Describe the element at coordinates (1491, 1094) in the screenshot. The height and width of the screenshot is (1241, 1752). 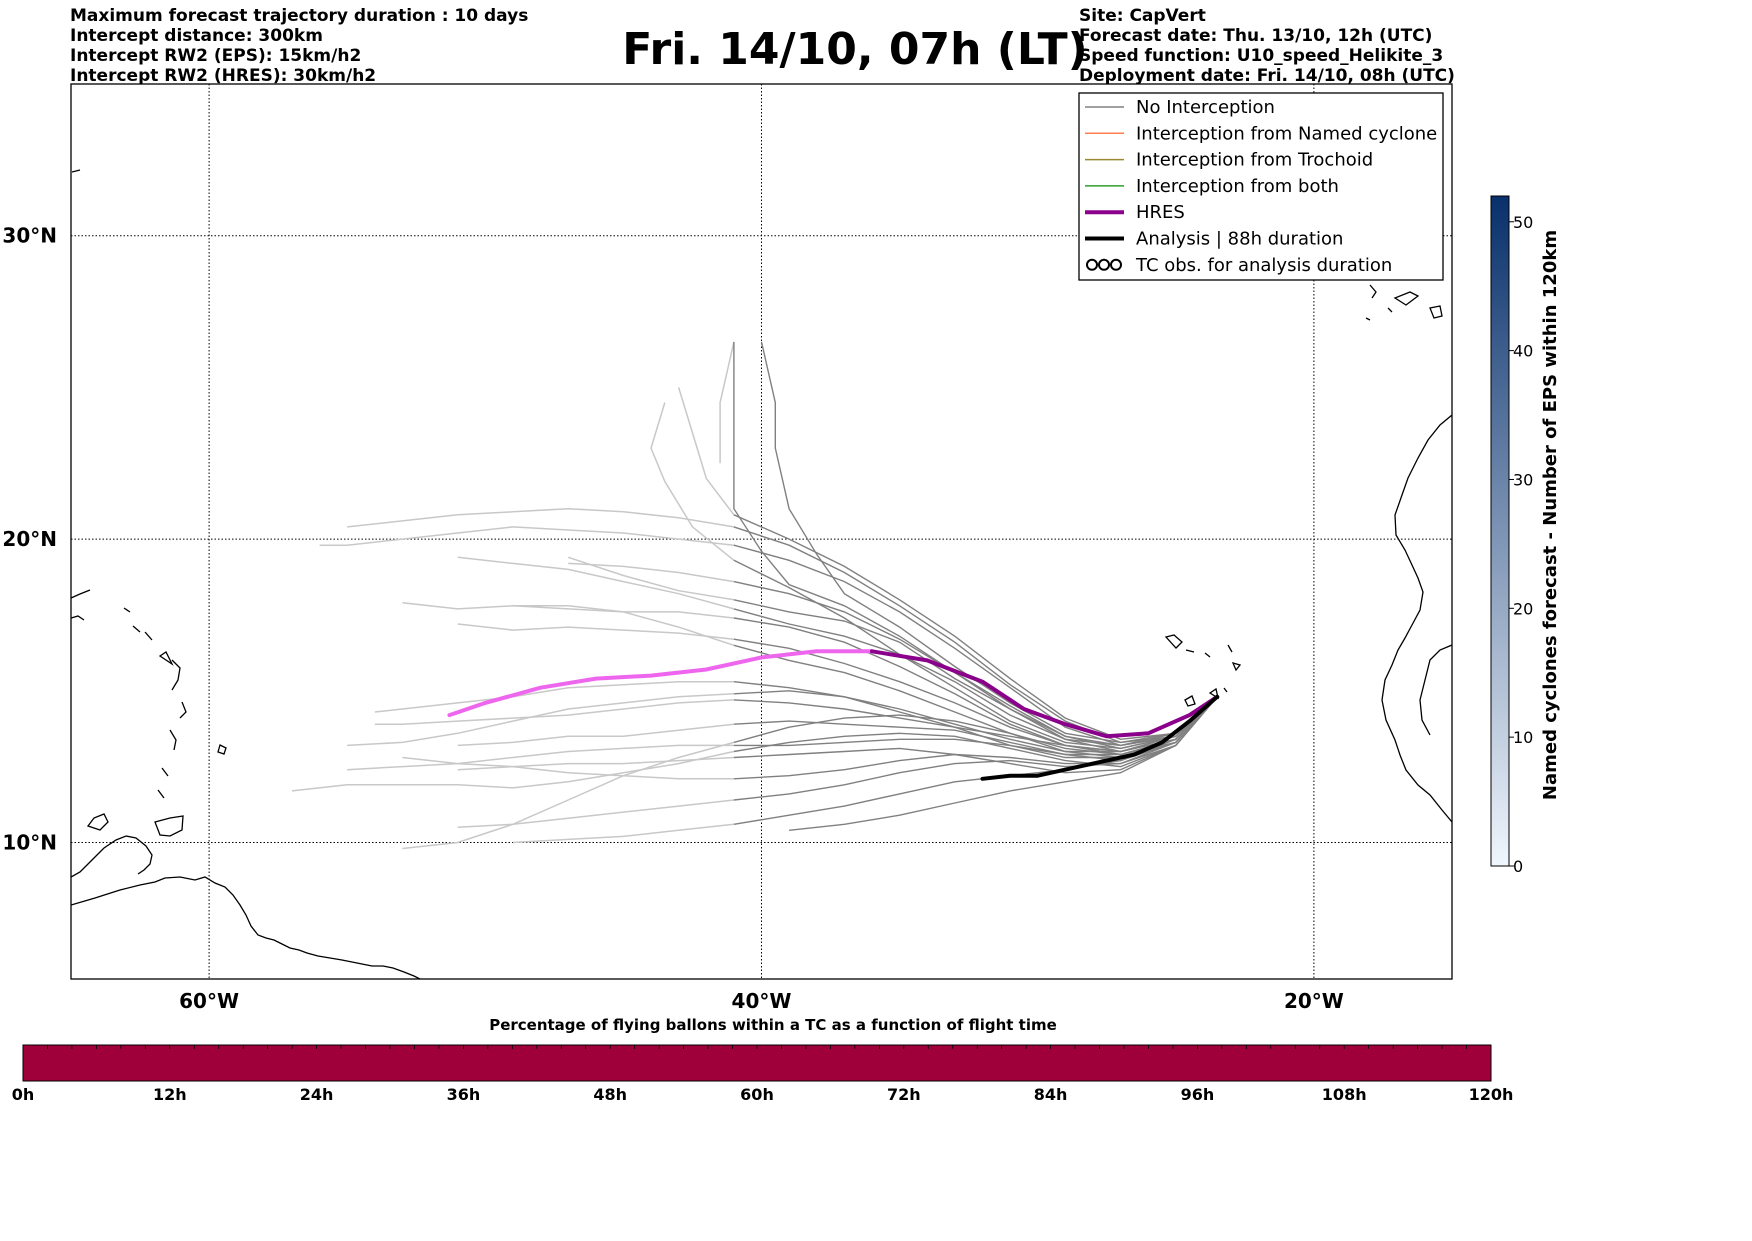
I see `colorbar-bottom-tick-label: 120h` at that location.